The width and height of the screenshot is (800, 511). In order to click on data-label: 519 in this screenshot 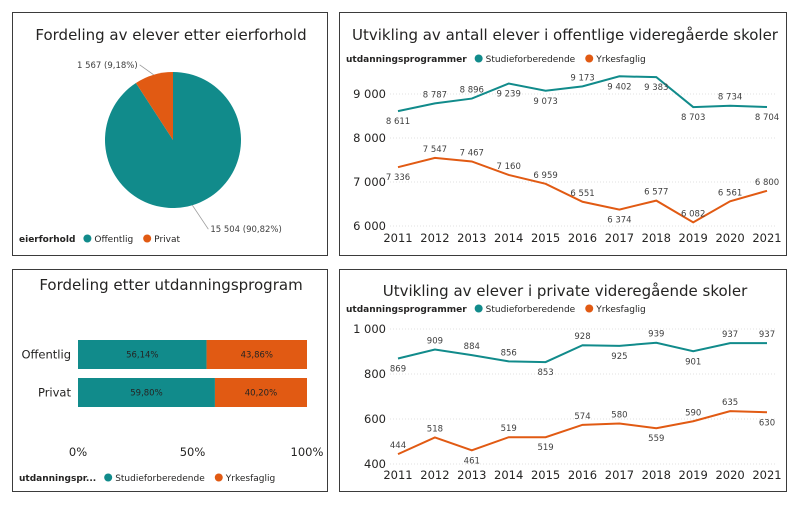, I will do `click(545, 448)`.